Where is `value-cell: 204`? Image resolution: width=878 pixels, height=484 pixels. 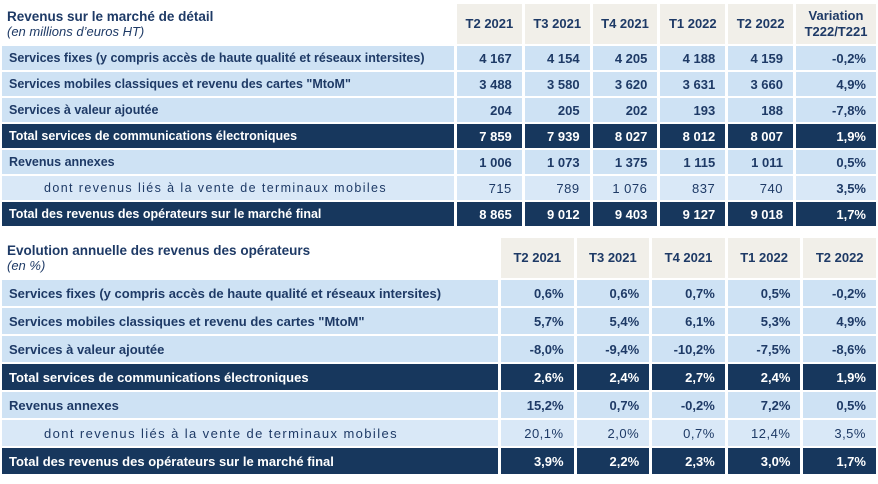 value-cell: 204 is located at coordinates (489, 110).